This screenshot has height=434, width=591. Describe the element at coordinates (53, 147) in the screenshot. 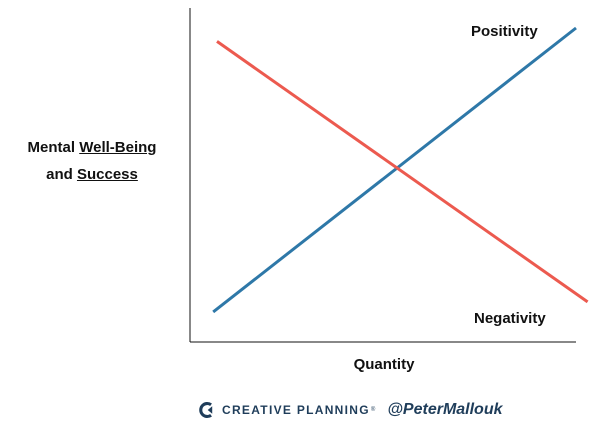

I see `y-axis-label-prefix-1: Mental` at that location.